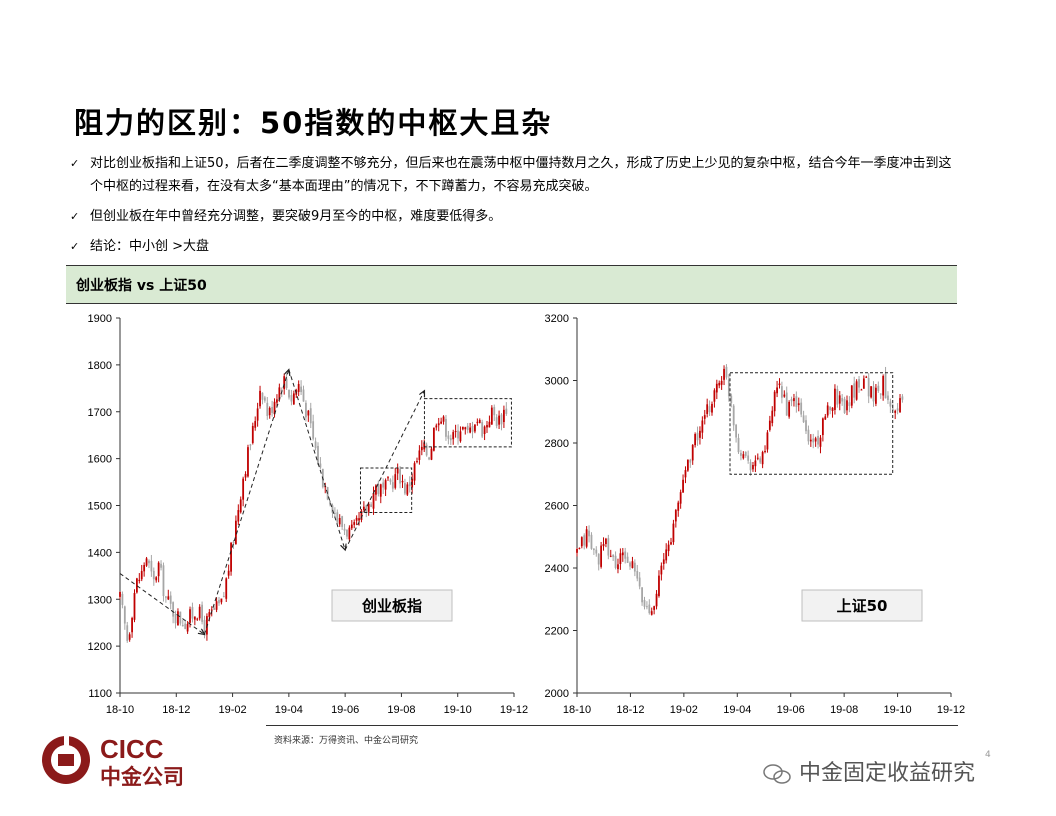  Describe the element at coordinates (316, 459) in the screenshot. I see `trend-arrow` at that location.